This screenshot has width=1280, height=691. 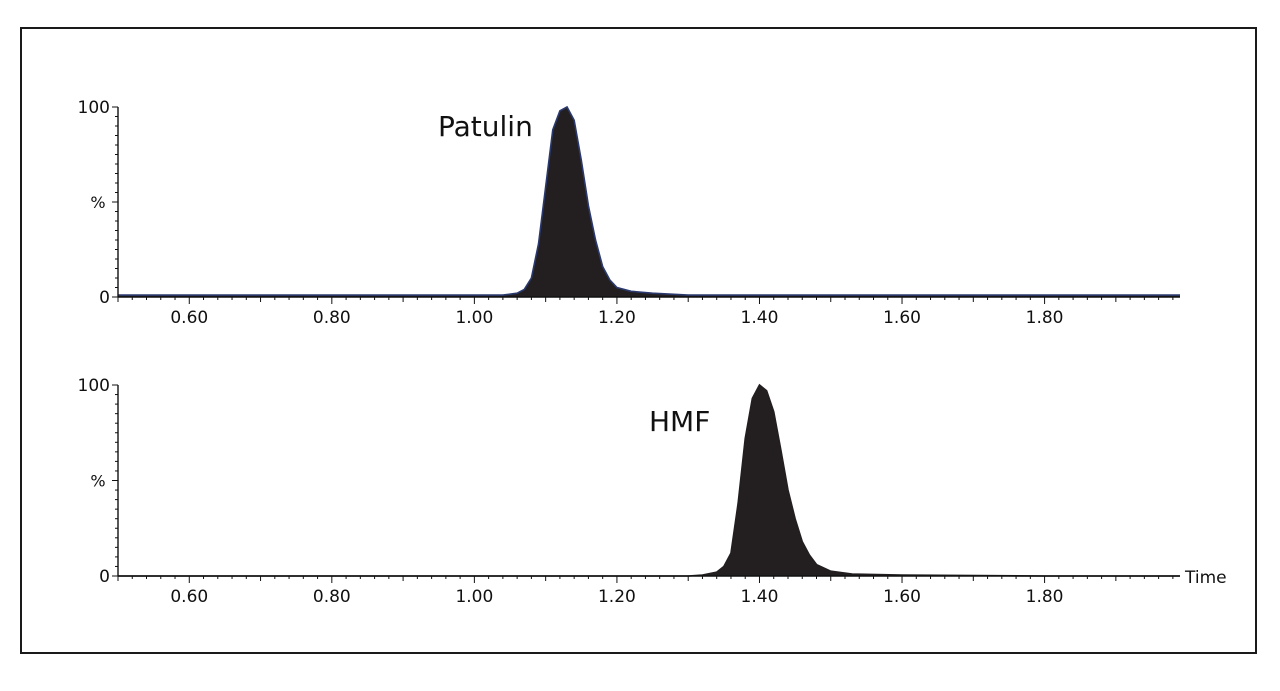 What do you see at coordinates (679, 421) in the screenshot?
I see `peak-label: HMF` at bounding box center [679, 421].